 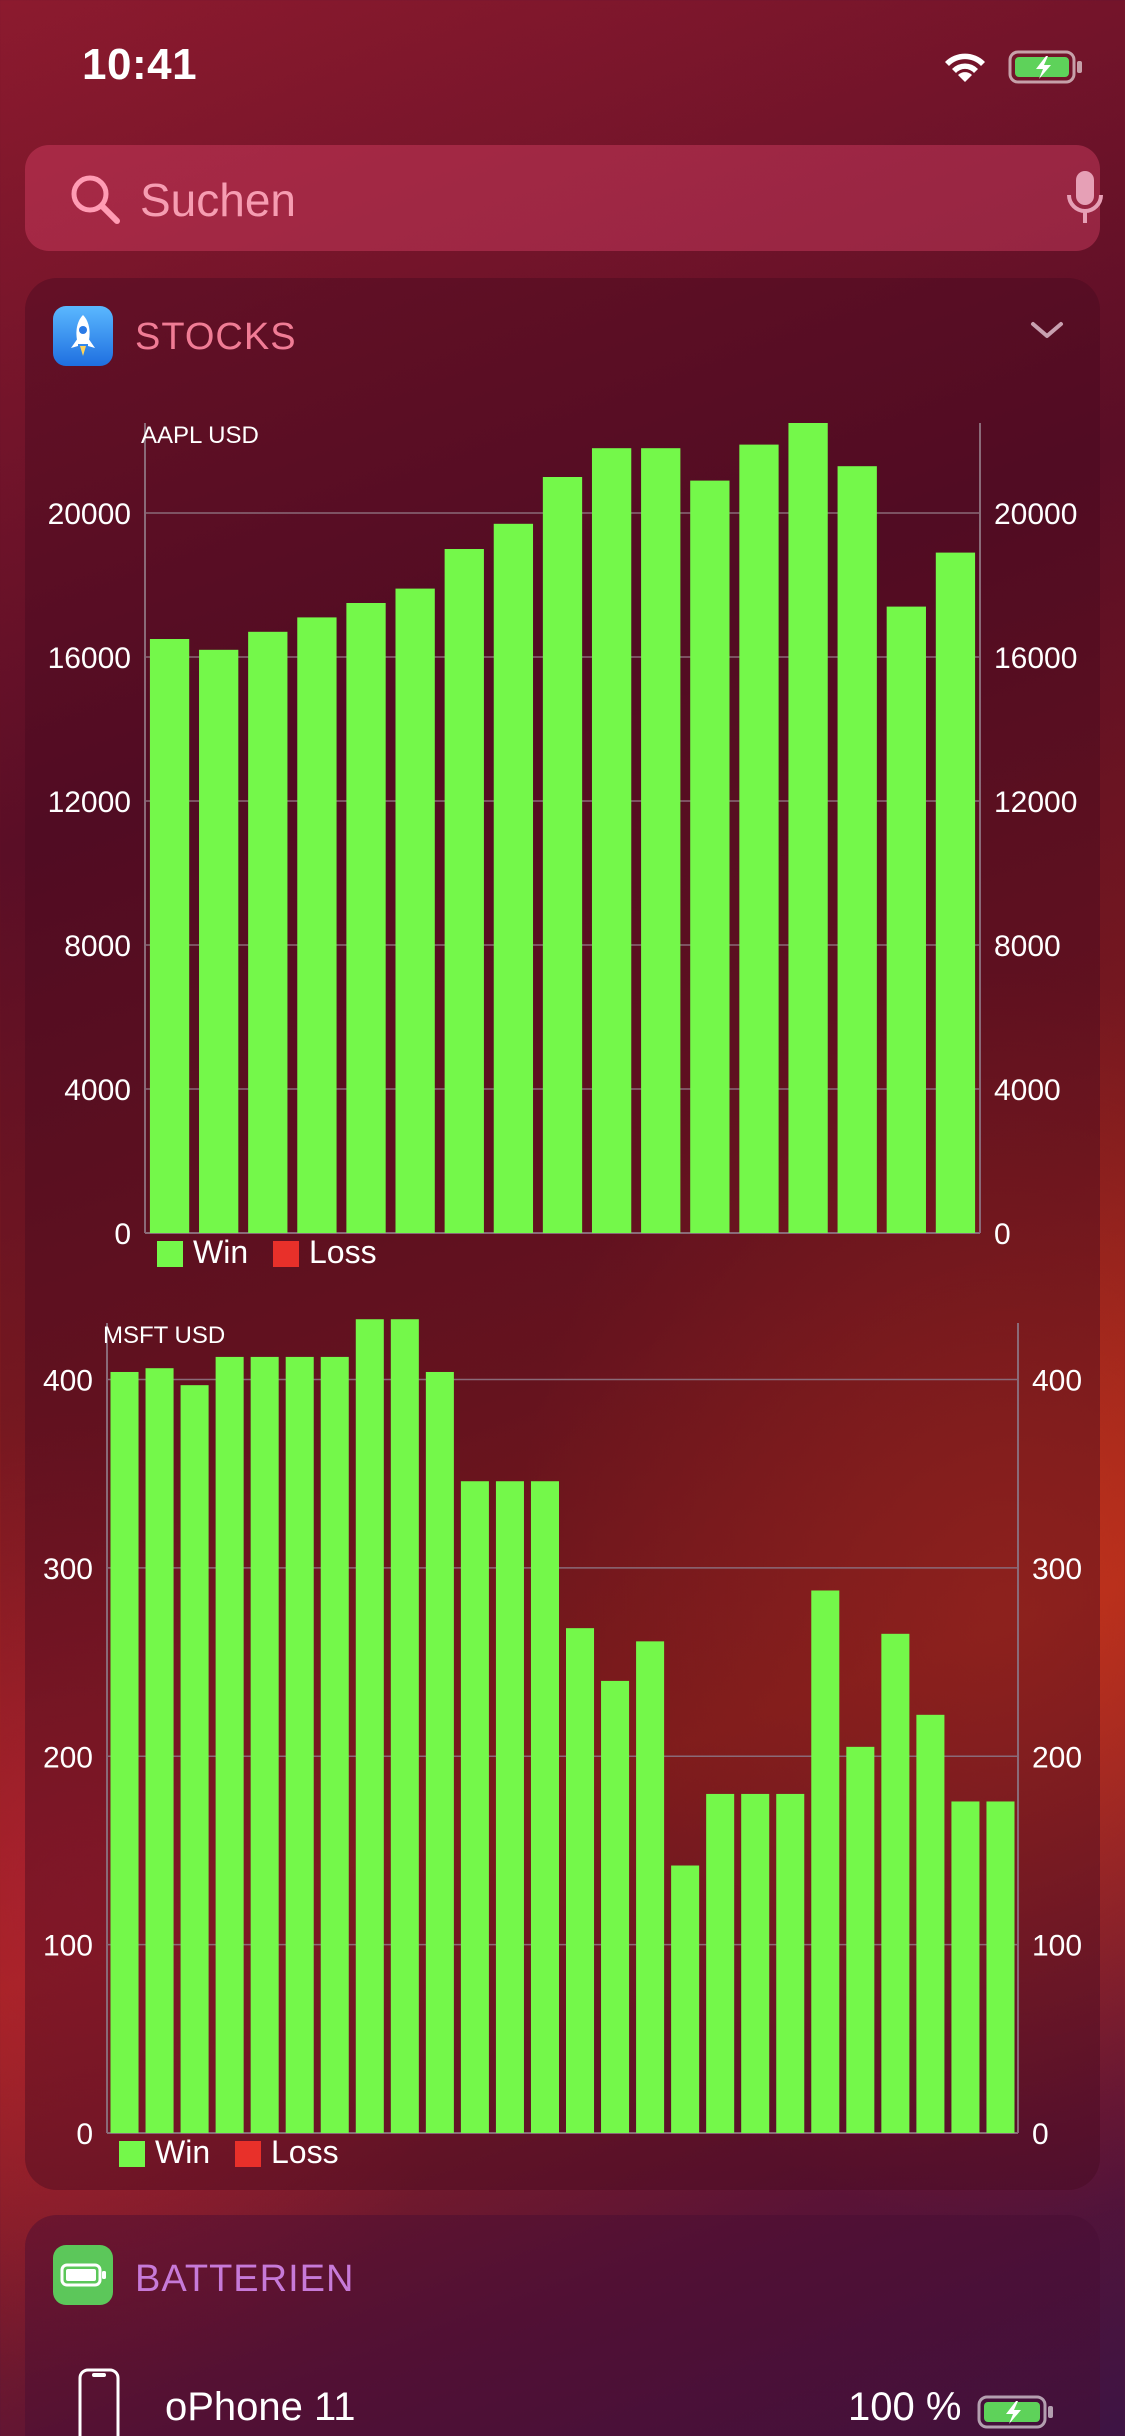 I want to click on phone-icon, so click(x=99, y=2402).